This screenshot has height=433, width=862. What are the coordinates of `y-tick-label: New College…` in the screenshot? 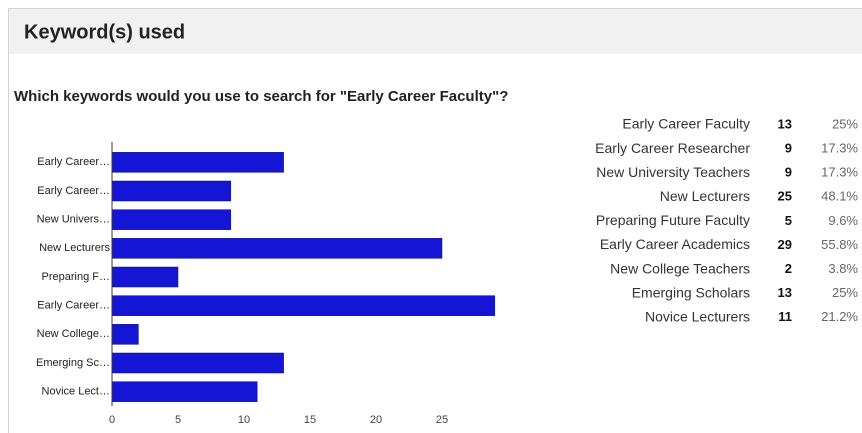 It's located at (73, 334).